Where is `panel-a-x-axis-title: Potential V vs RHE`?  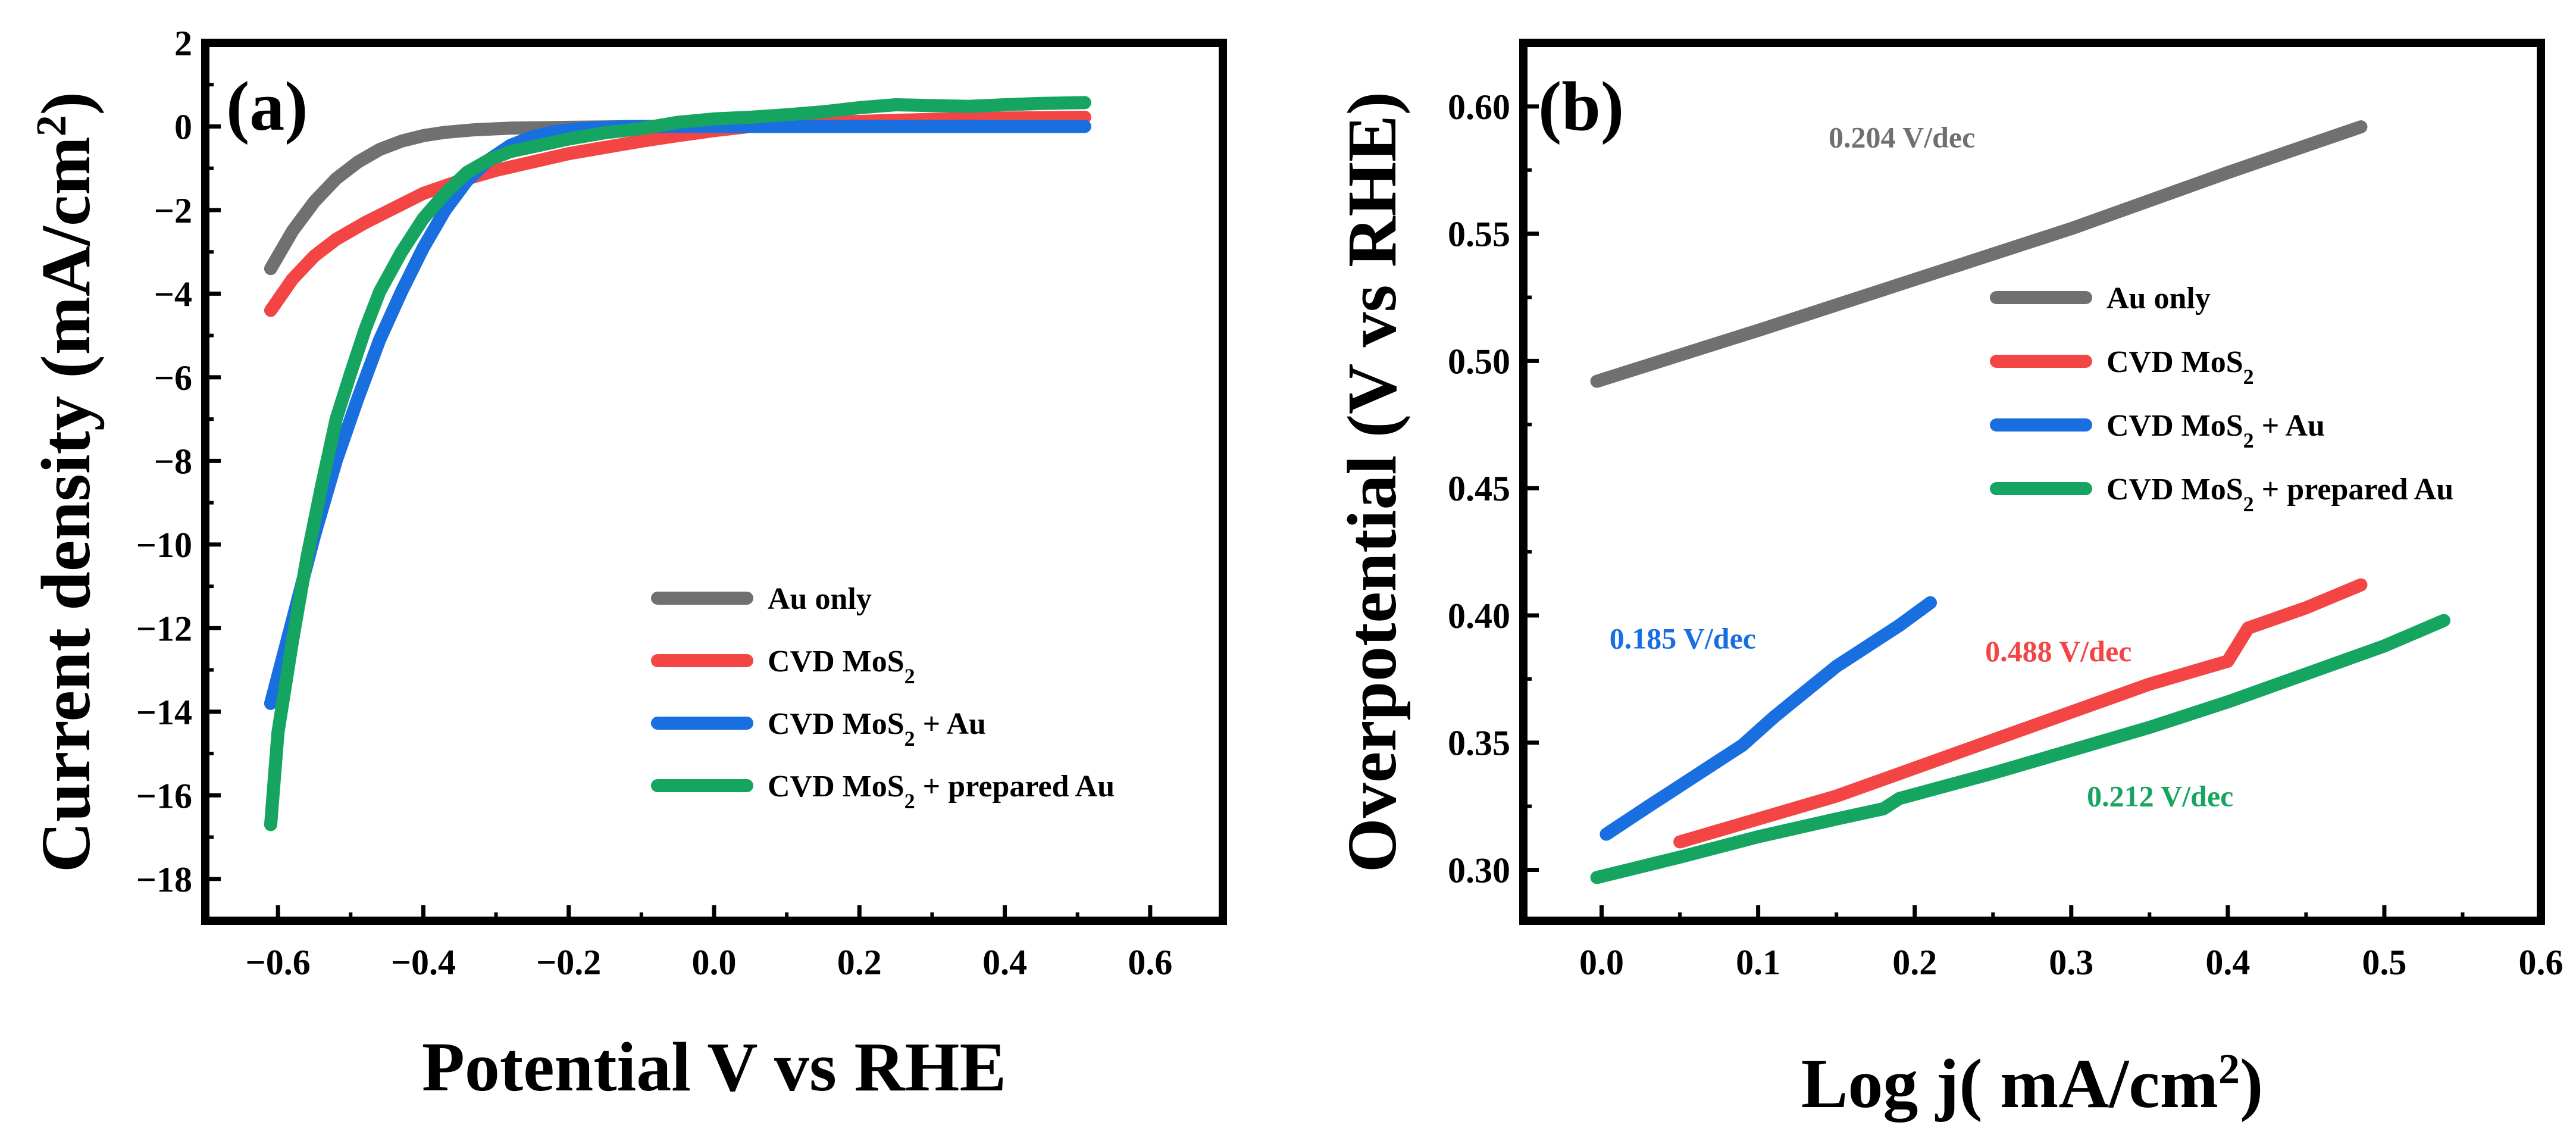 panel-a-x-axis-title: Potential V vs RHE is located at coordinates (714, 1067).